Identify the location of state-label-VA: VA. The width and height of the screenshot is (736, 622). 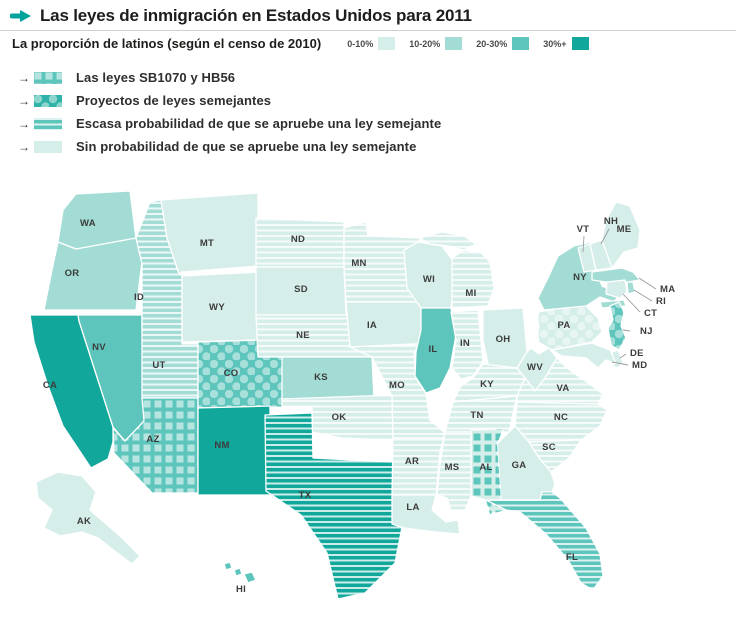
(562, 388).